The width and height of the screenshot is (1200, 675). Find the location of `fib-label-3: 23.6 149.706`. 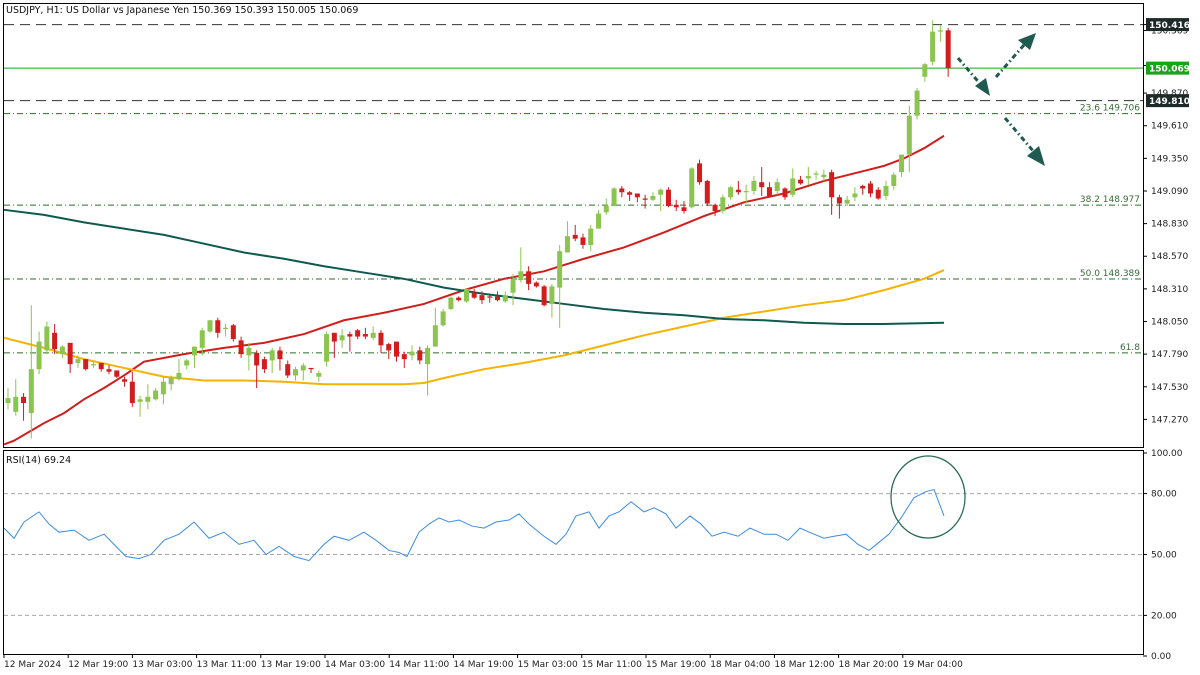

fib-label-3: 23.6 149.706 is located at coordinates (1110, 109).